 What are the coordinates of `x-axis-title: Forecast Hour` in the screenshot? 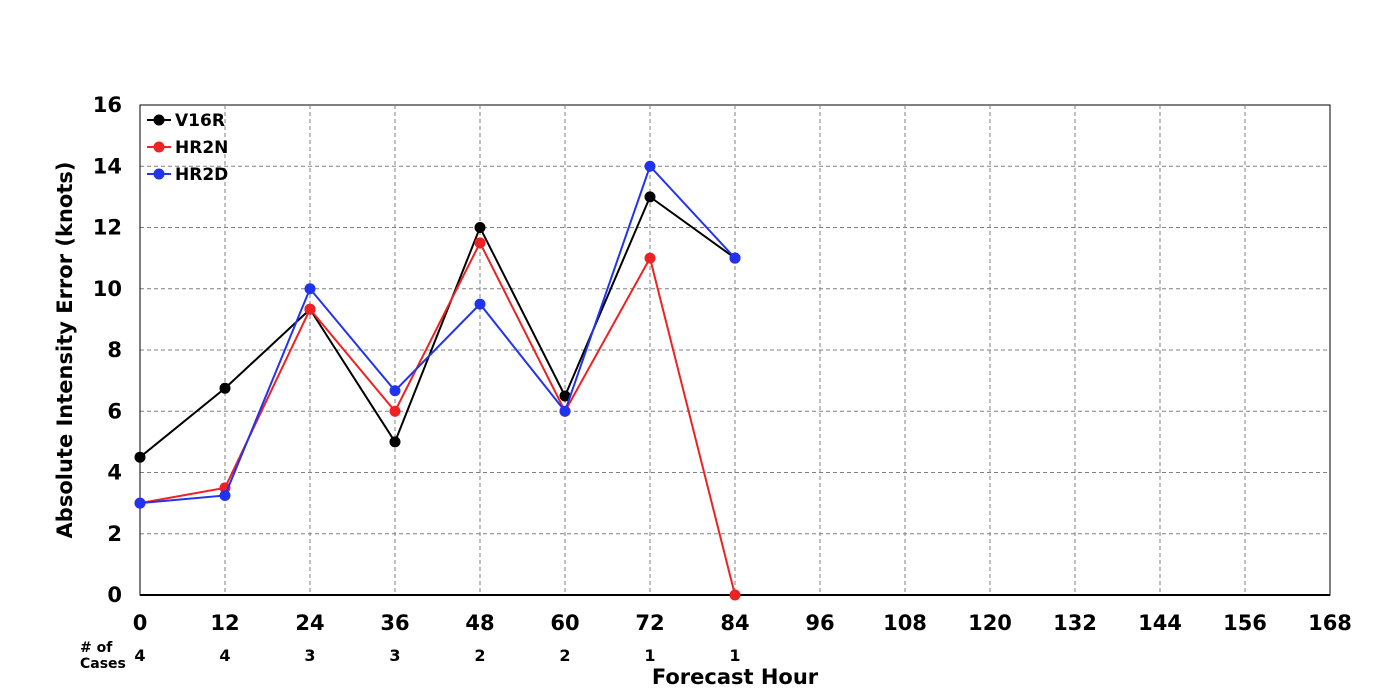 It's located at (735, 677).